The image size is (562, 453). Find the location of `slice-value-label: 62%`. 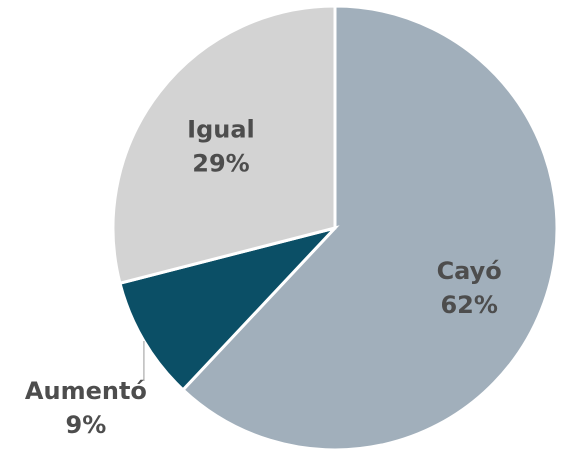

slice-value-label: 62% is located at coordinates (468, 305).